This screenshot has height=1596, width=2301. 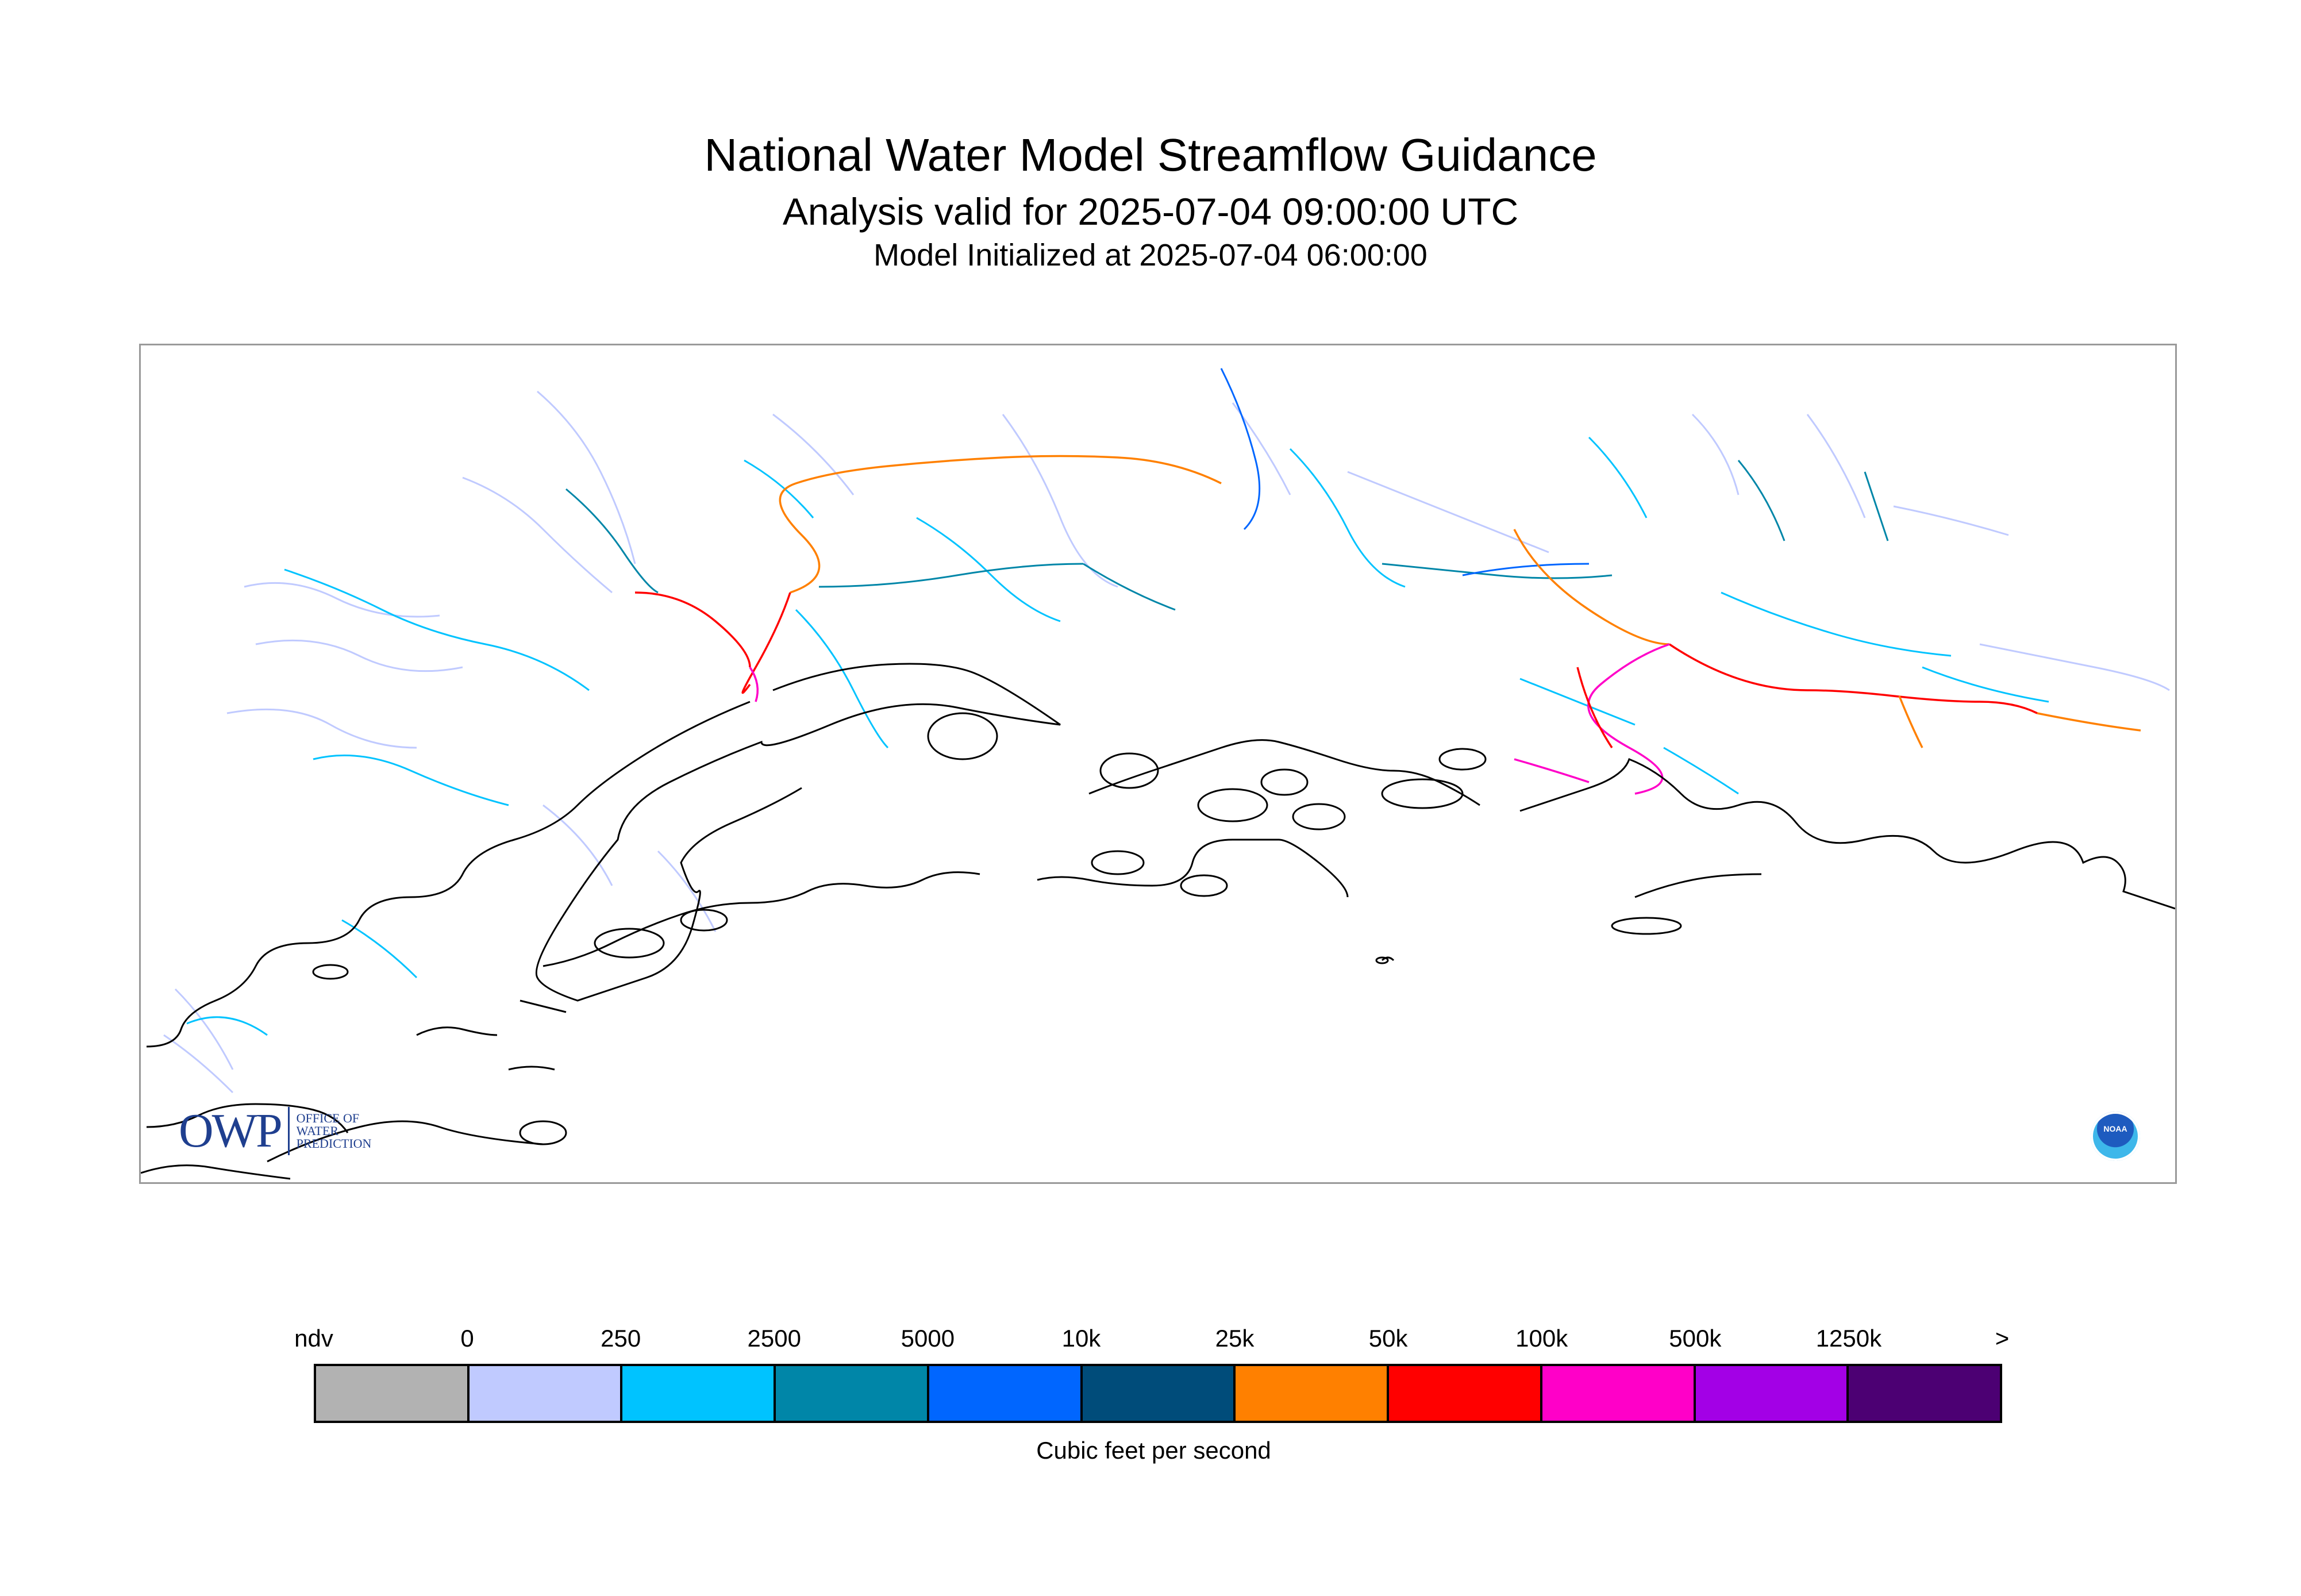 I want to click on legend-tick-label: 2500, so click(x=774, y=1339).